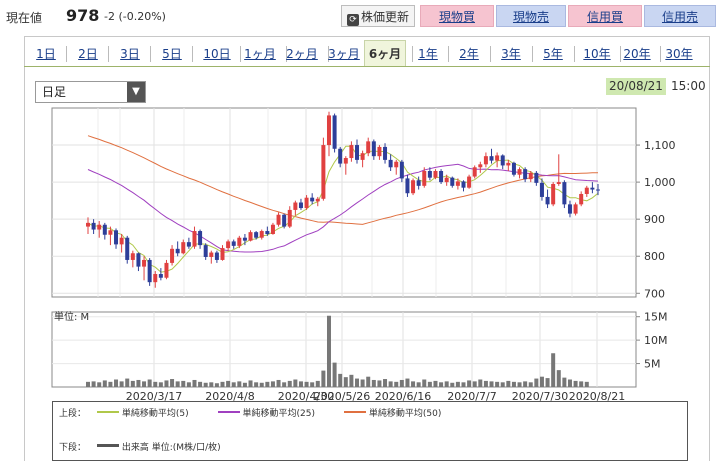 This screenshot has height=461, width=721. I want to click on tab-4: 10日, so click(217, 54).